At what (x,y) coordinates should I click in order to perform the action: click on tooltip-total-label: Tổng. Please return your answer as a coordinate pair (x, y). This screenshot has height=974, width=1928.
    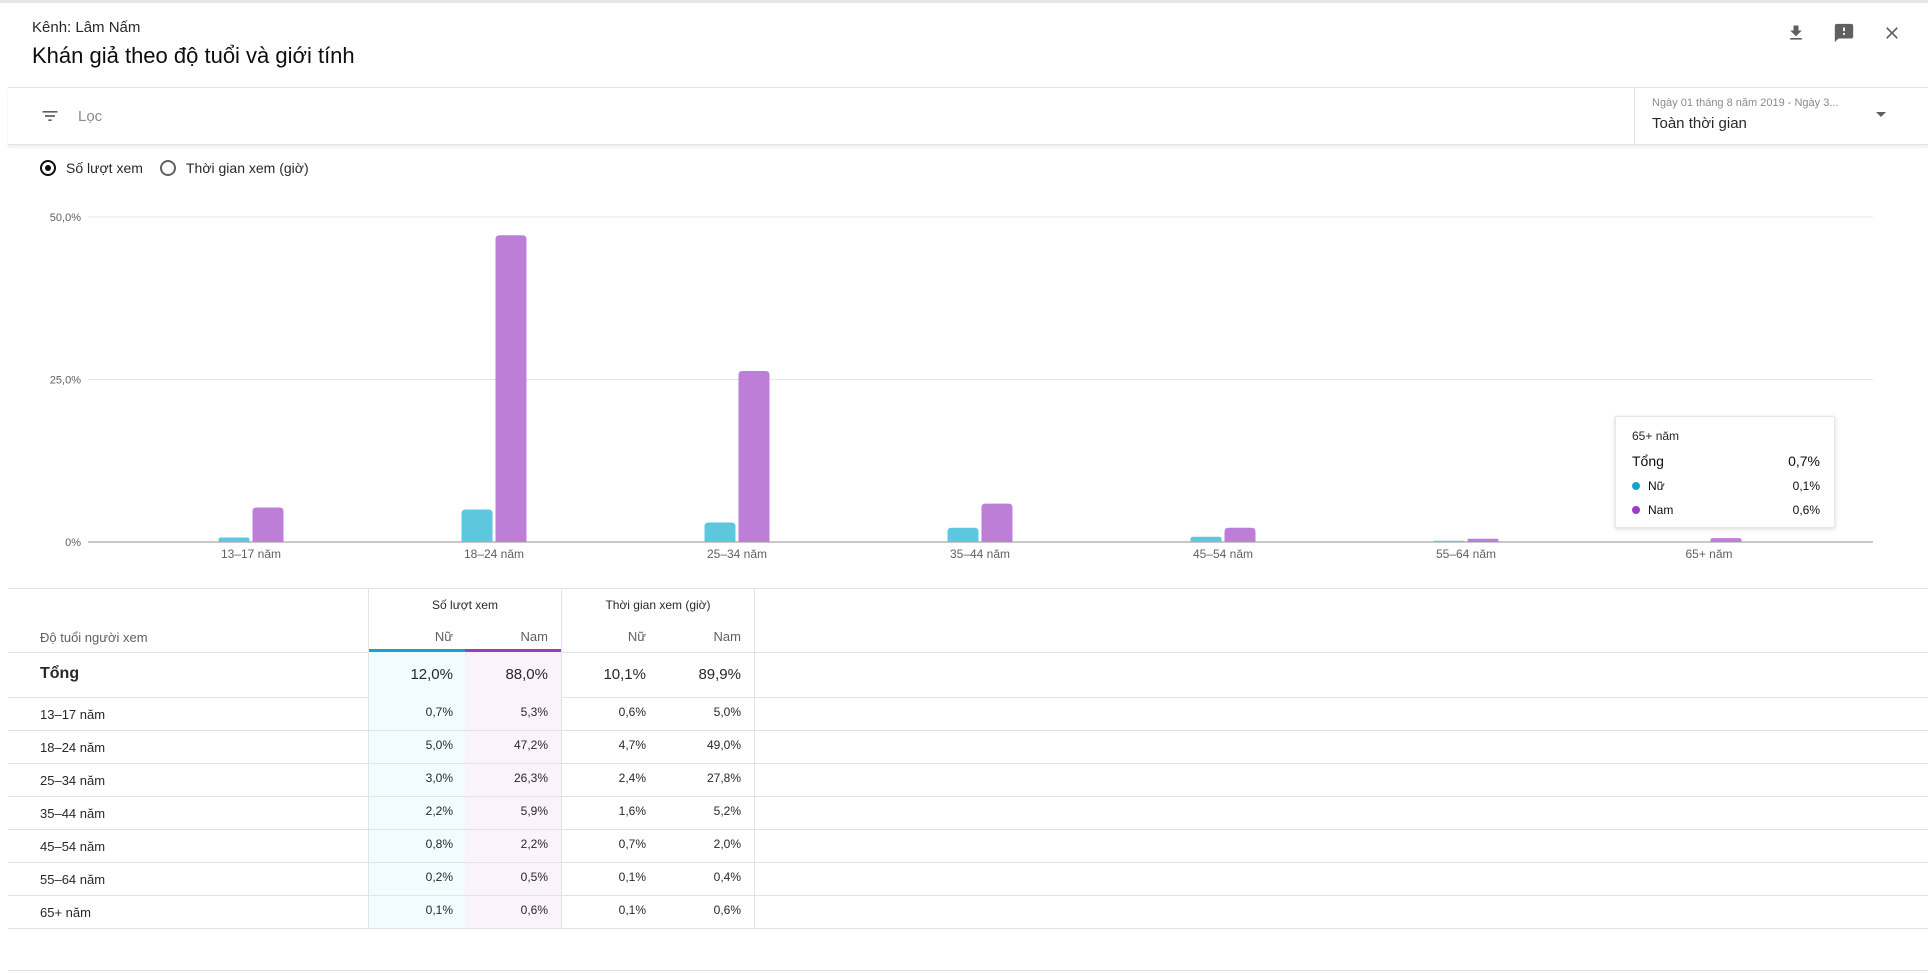
    Looking at the image, I should click on (1648, 461).